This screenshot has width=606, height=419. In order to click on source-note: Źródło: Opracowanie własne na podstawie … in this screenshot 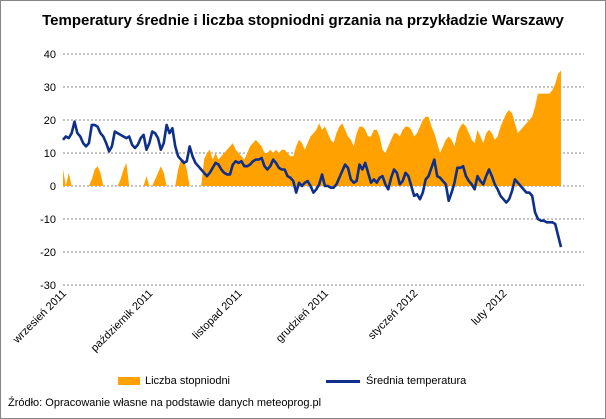, I will do `click(165, 403)`.